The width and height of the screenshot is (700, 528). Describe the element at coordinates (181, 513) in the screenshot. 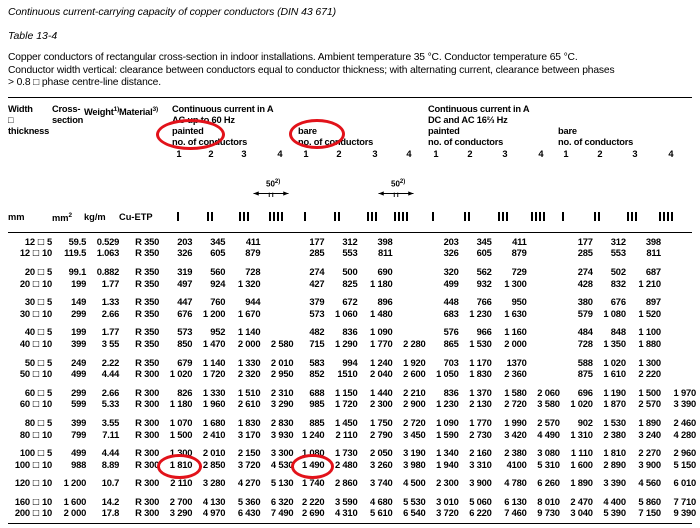

I see `cell-ac-painted-1: 3 290` at that location.